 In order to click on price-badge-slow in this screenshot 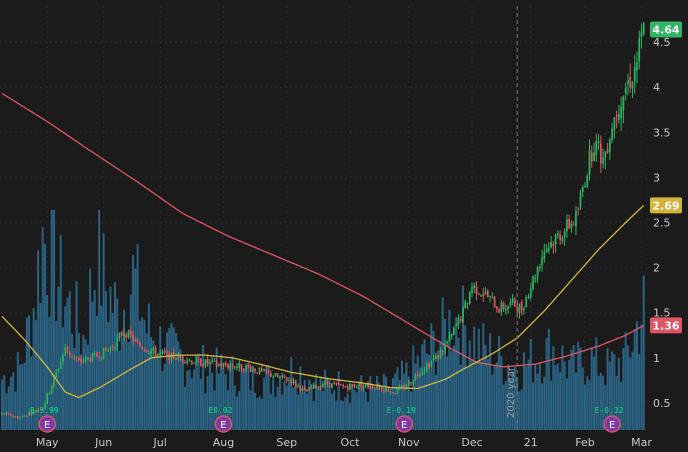, I will do `click(666, 325)`.